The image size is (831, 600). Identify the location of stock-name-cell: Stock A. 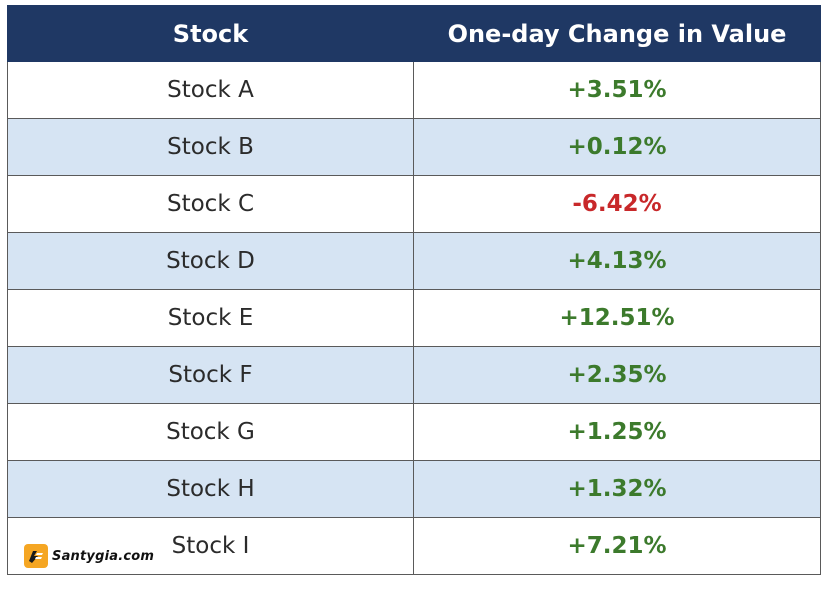
(210, 90).